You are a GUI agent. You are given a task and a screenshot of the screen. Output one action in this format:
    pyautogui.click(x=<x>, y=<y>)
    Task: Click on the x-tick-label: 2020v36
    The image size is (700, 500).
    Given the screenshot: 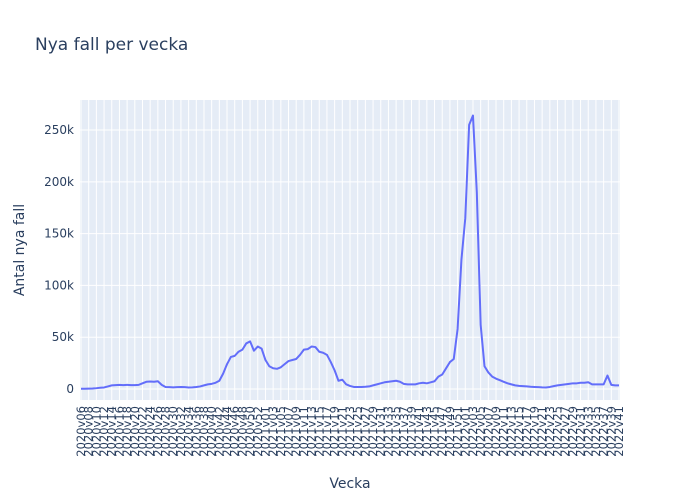 What is the action you would take?
    pyautogui.click(x=196, y=431)
    